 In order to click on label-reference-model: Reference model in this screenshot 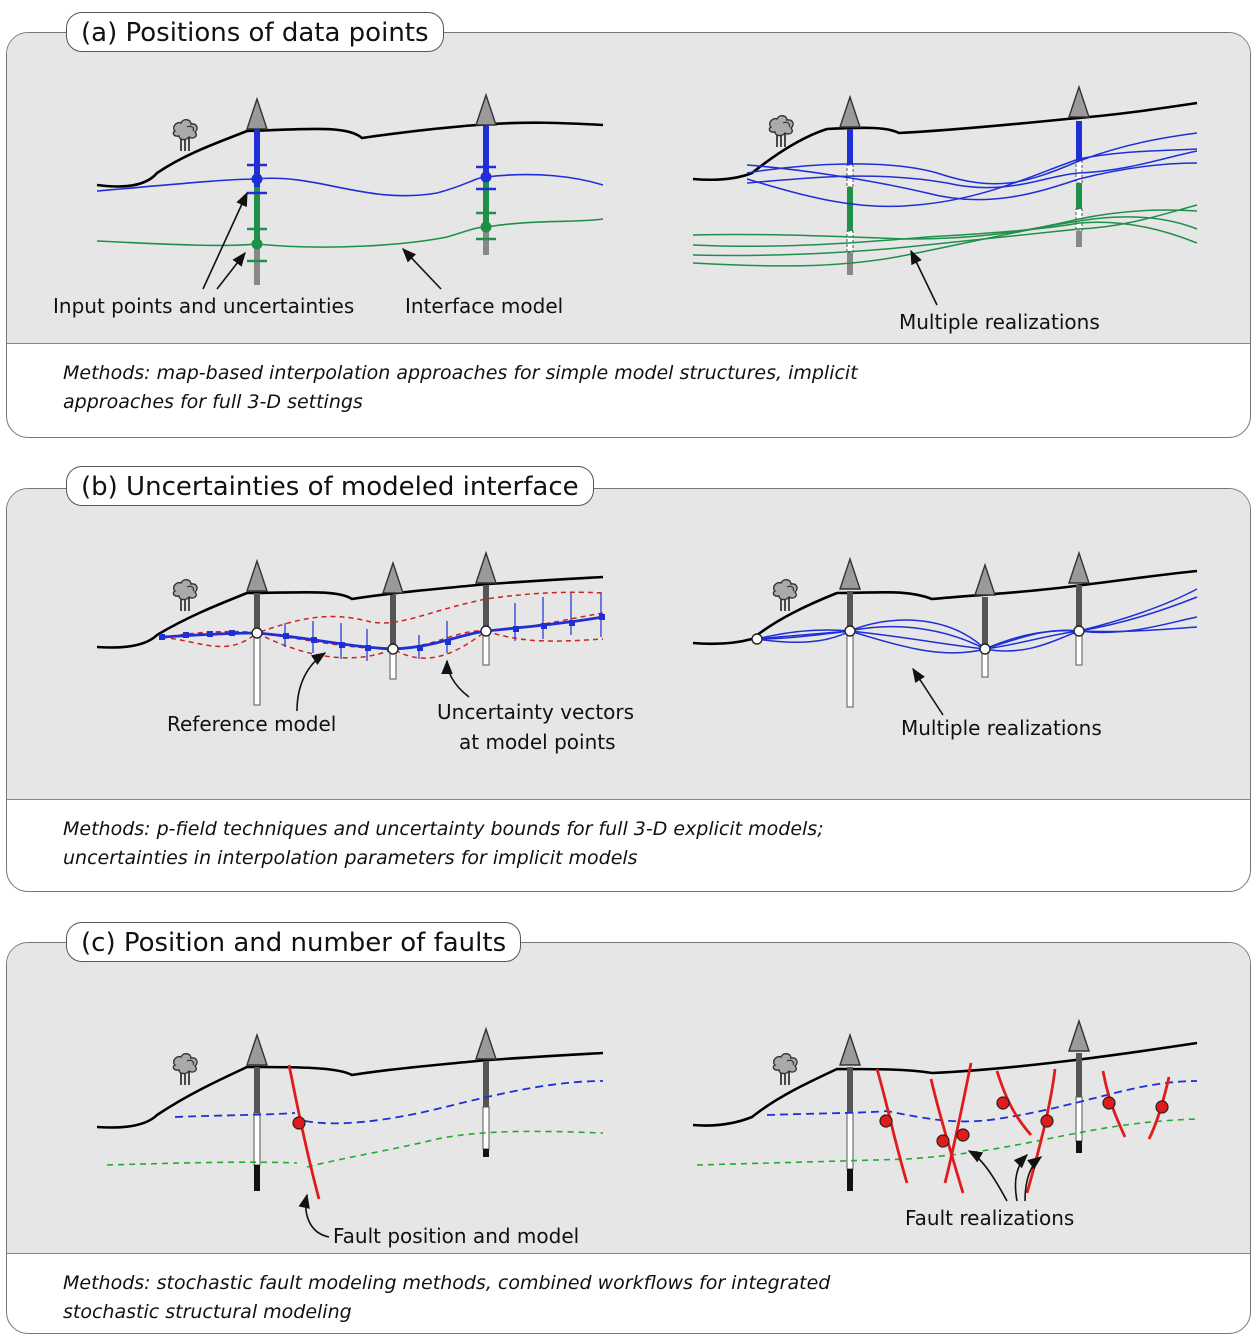, I will do `click(251, 724)`.